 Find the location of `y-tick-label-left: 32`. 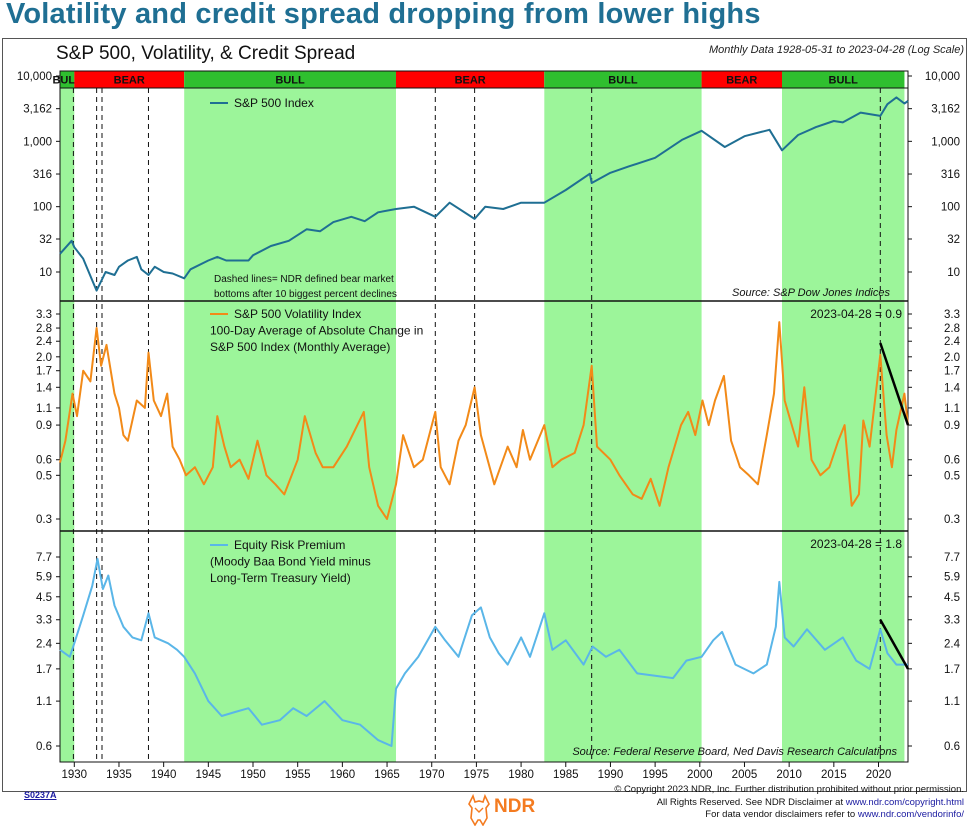

y-tick-label-left: 32 is located at coordinates (45, 240).